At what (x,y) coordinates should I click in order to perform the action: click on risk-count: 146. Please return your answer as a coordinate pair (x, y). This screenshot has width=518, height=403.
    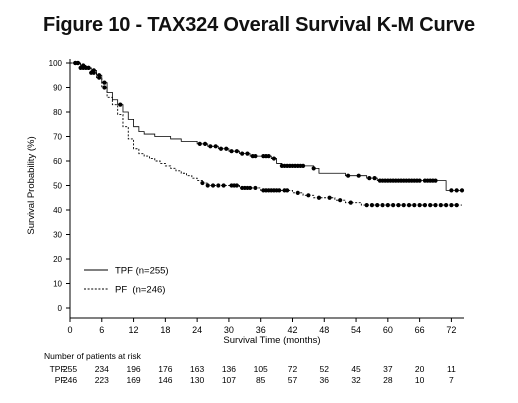
    Looking at the image, I should click on (165, 380).